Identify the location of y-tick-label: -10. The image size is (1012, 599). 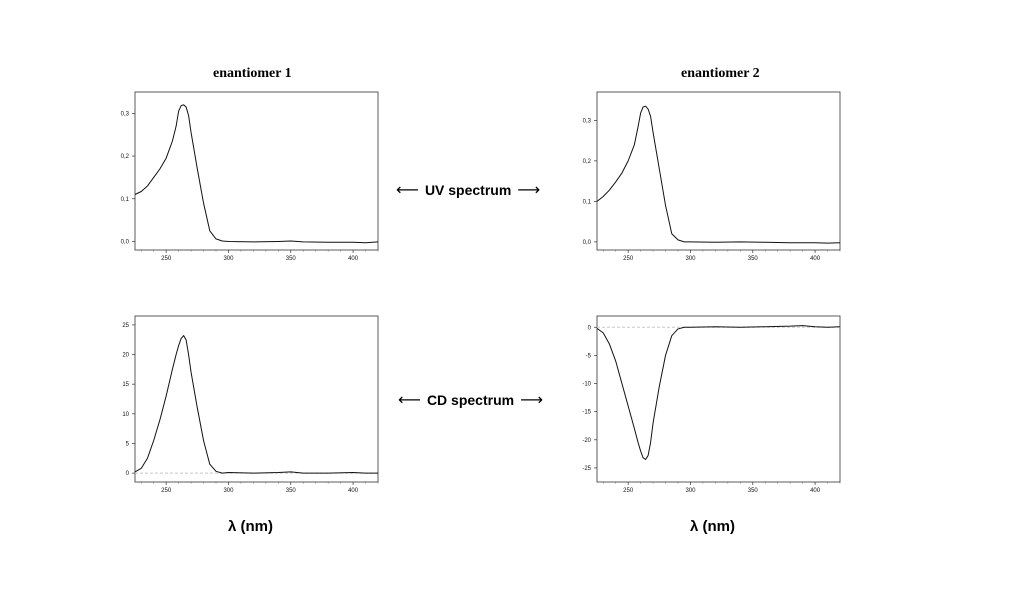
(586, 385).